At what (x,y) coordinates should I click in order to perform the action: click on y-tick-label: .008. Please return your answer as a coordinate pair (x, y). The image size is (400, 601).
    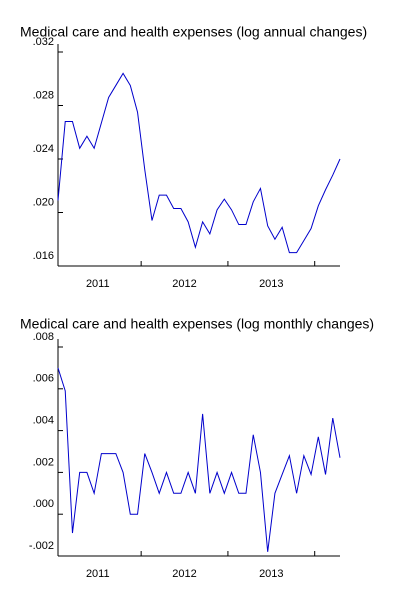
    Looking at the image, I should click on (43, 337).